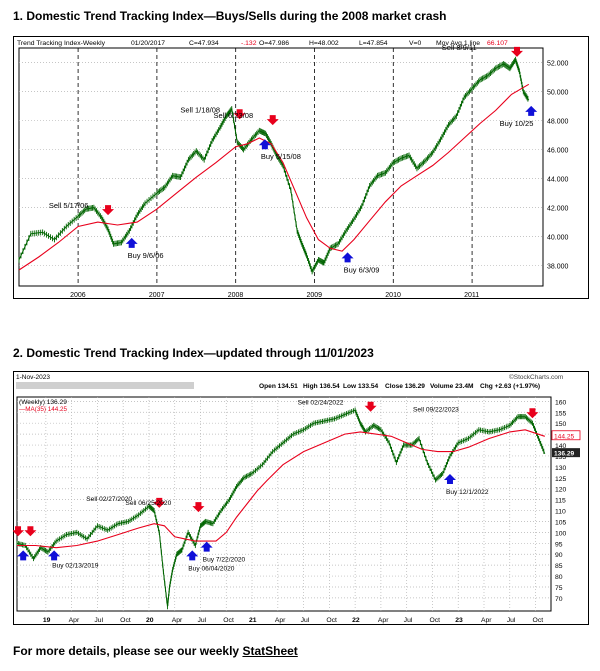 The height and width of the screenshot is (671, 600). I want to click on y-tick-label: 125, so click(561, 479).